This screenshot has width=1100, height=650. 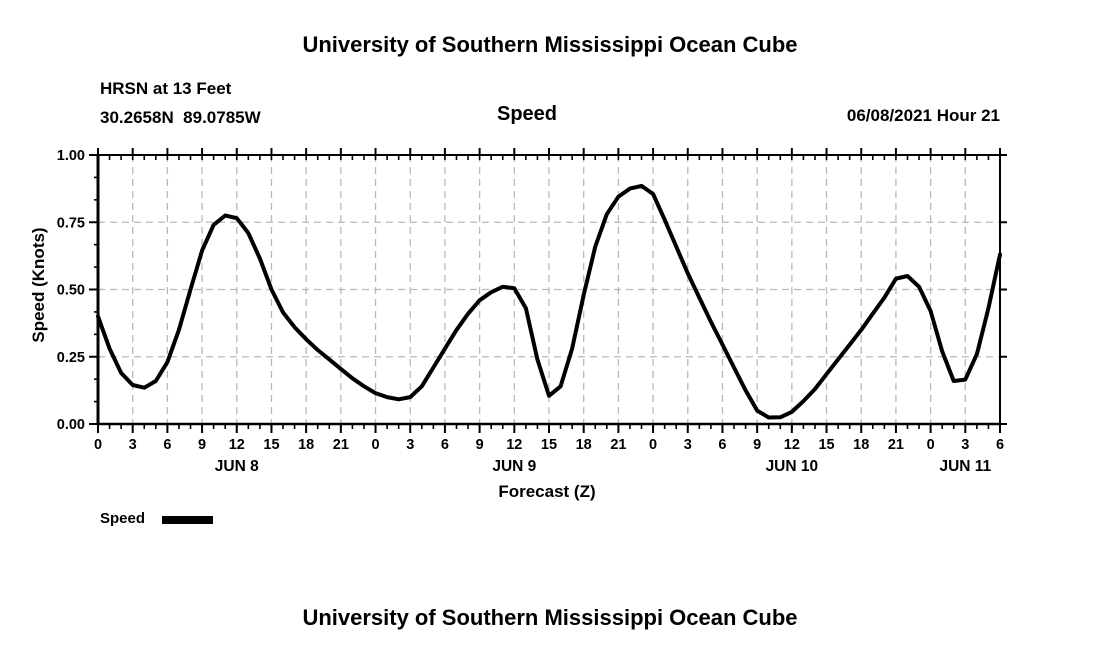 I want to click on legend-label: Speed, so click(x=123, y=518).